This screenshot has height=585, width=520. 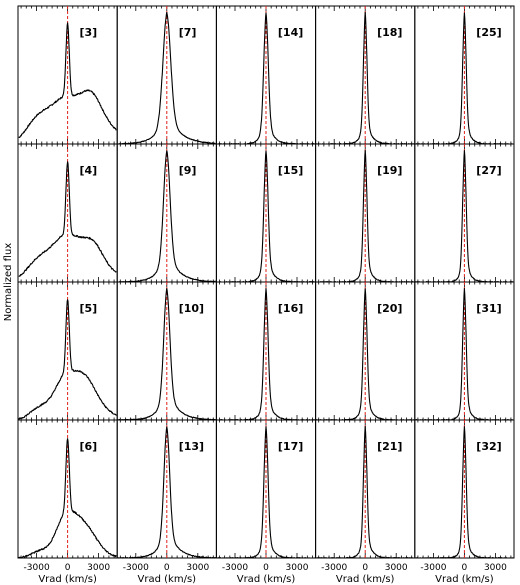 I want to click on panel-label: [14], so click(x=290, y=32).